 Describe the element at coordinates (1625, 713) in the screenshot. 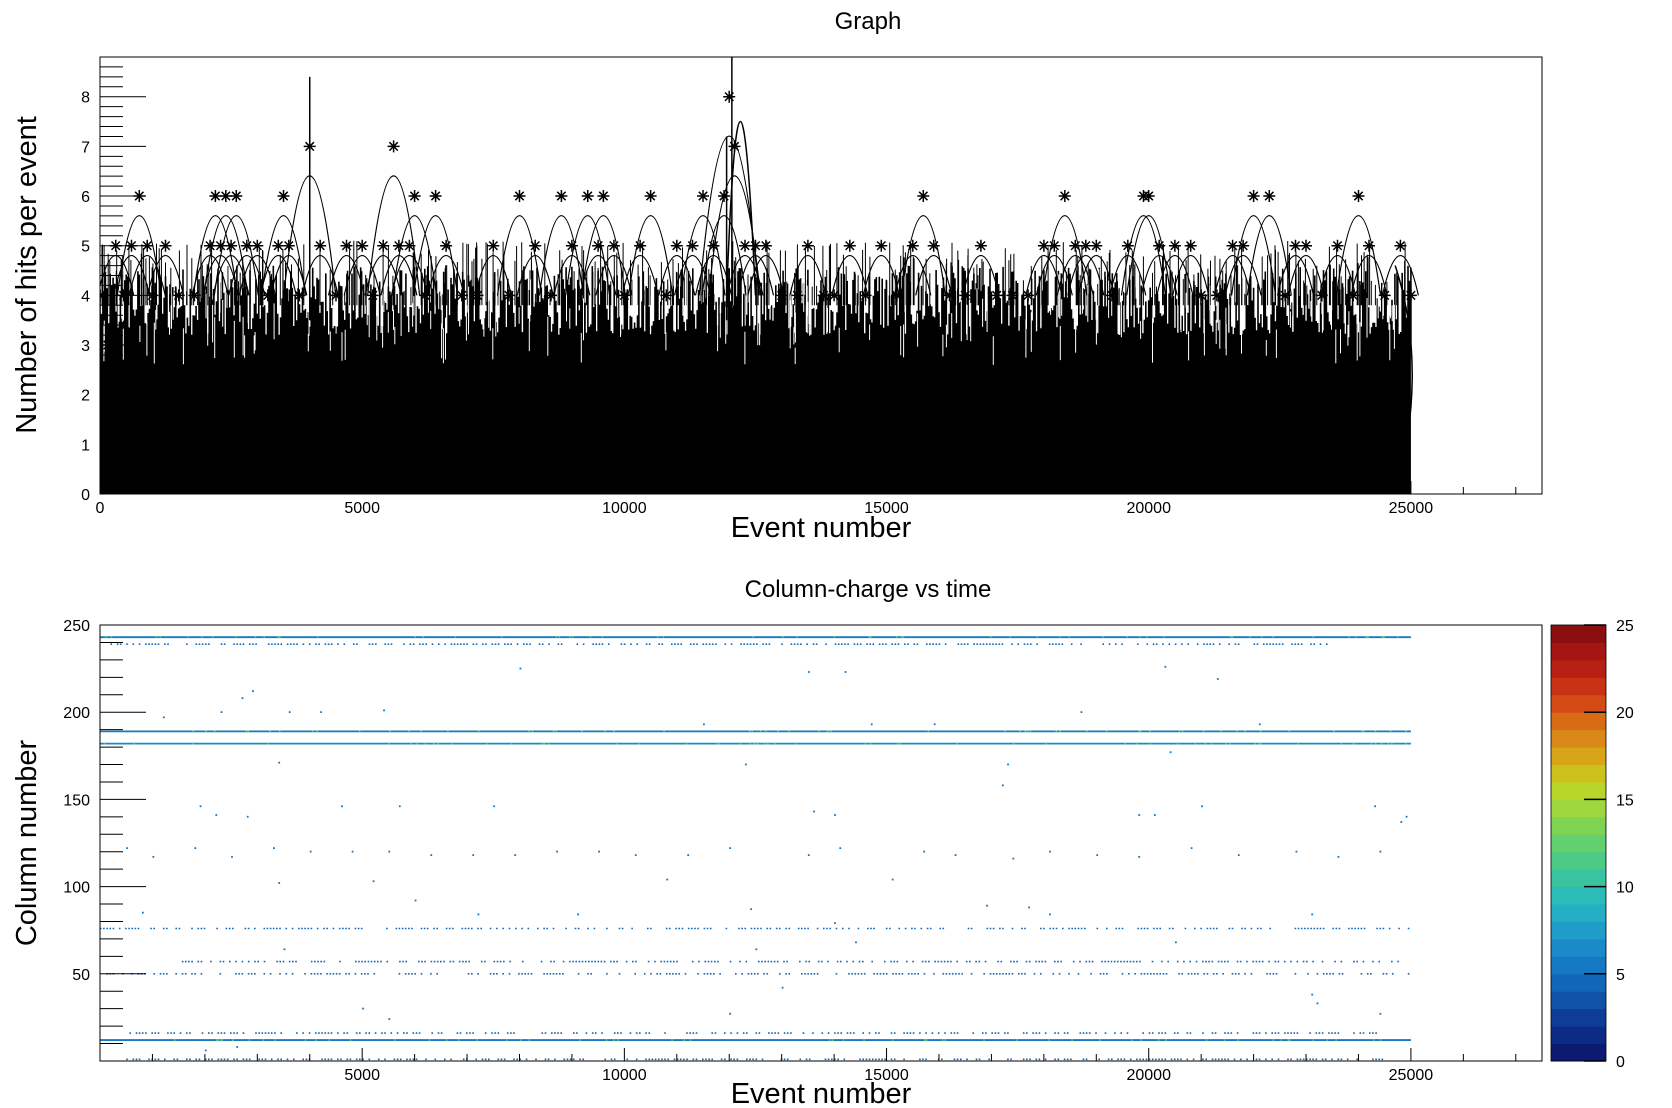

I see `colorbar-tick-label: 20` at that location.